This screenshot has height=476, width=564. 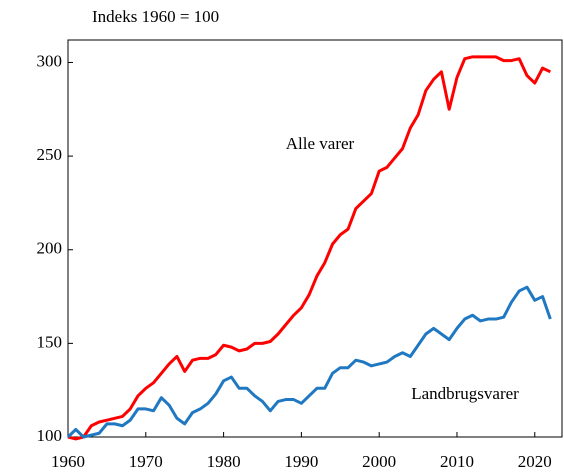 I want to click on y-tick-label: 150, so click(x=50, y=341).